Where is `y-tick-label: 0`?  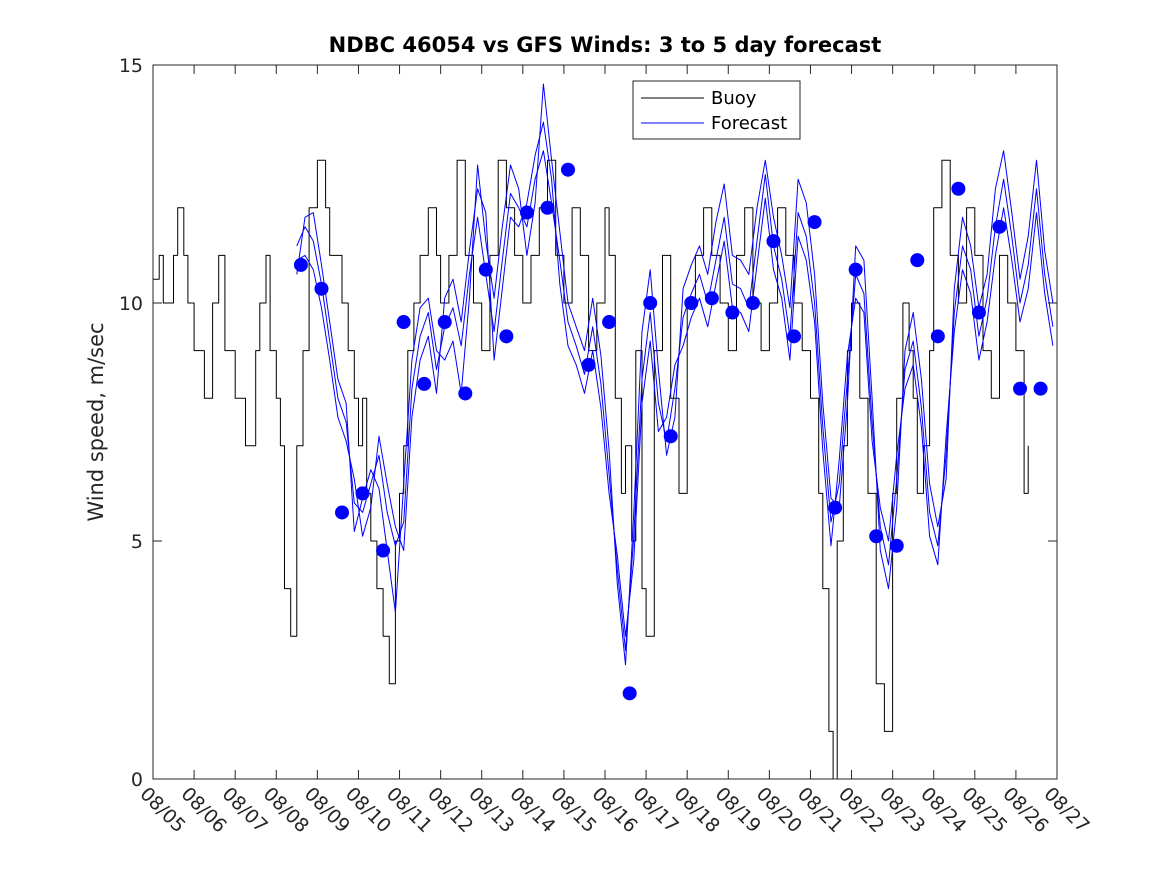
y-tick-label: 0 is located at coordinates (137, 780).